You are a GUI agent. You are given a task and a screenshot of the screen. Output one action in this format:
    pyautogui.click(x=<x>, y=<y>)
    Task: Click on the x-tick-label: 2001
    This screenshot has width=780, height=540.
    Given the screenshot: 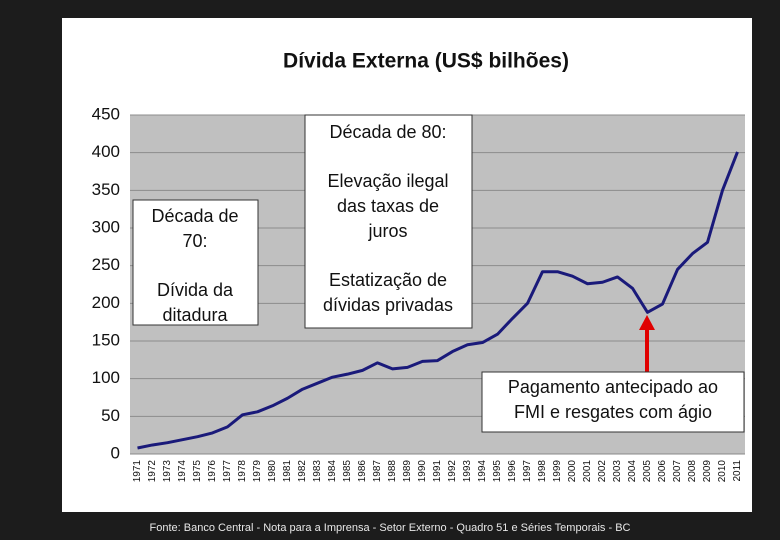 What is the action you would take?
    pyautogui.click(x=587, y=471)
    